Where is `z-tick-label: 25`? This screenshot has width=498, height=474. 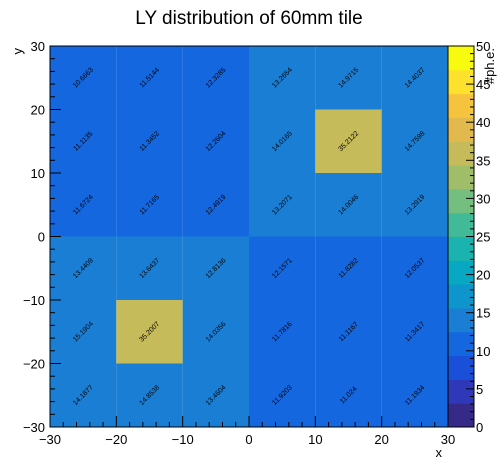 z-tick-label: 25 is located at coordinates (483, 237).